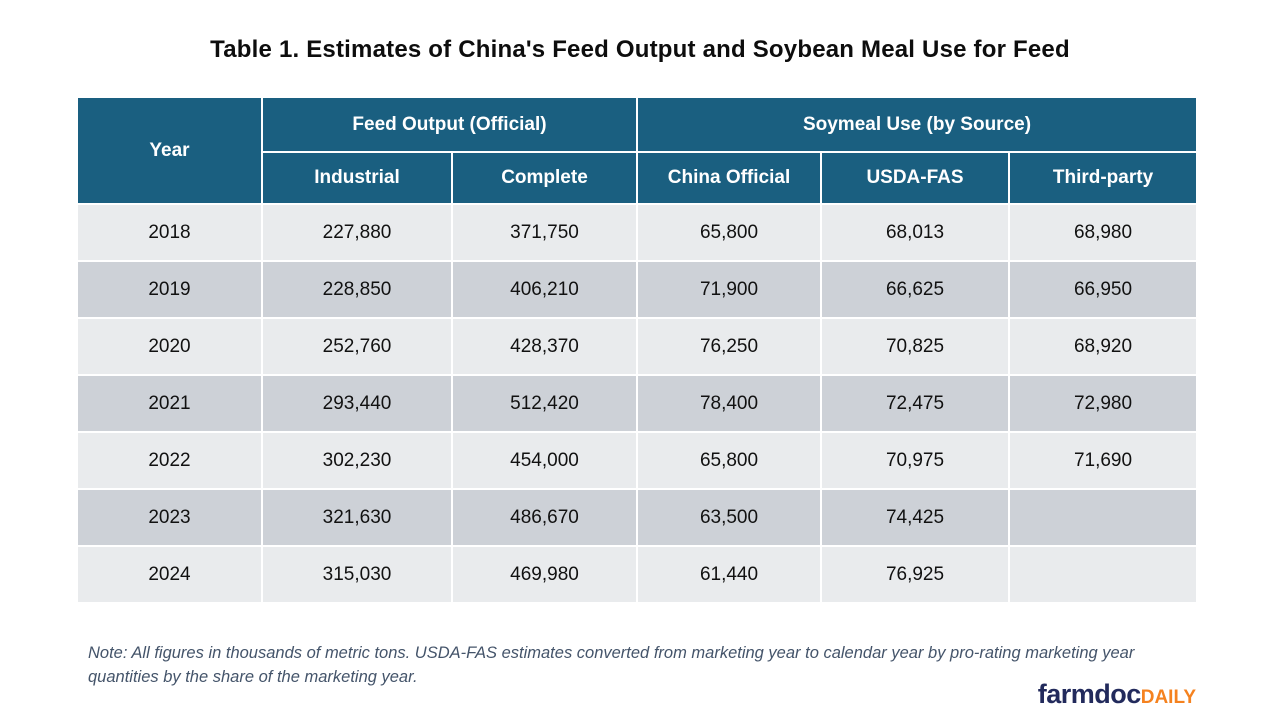 Image resolution: width=1280 pixels, height=720 pixels. What do you see at coordinates (916, 461) in the screenshot?
I see `cell-usda-fas: 70,975` at bounding box center [916, 461].